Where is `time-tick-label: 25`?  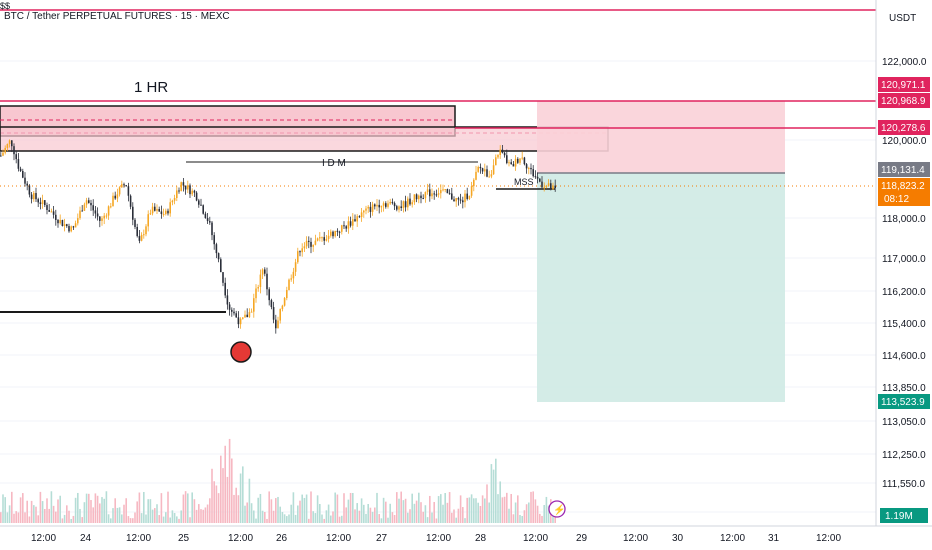
time-tick-label: 25 is located at coordinates (184, 538).